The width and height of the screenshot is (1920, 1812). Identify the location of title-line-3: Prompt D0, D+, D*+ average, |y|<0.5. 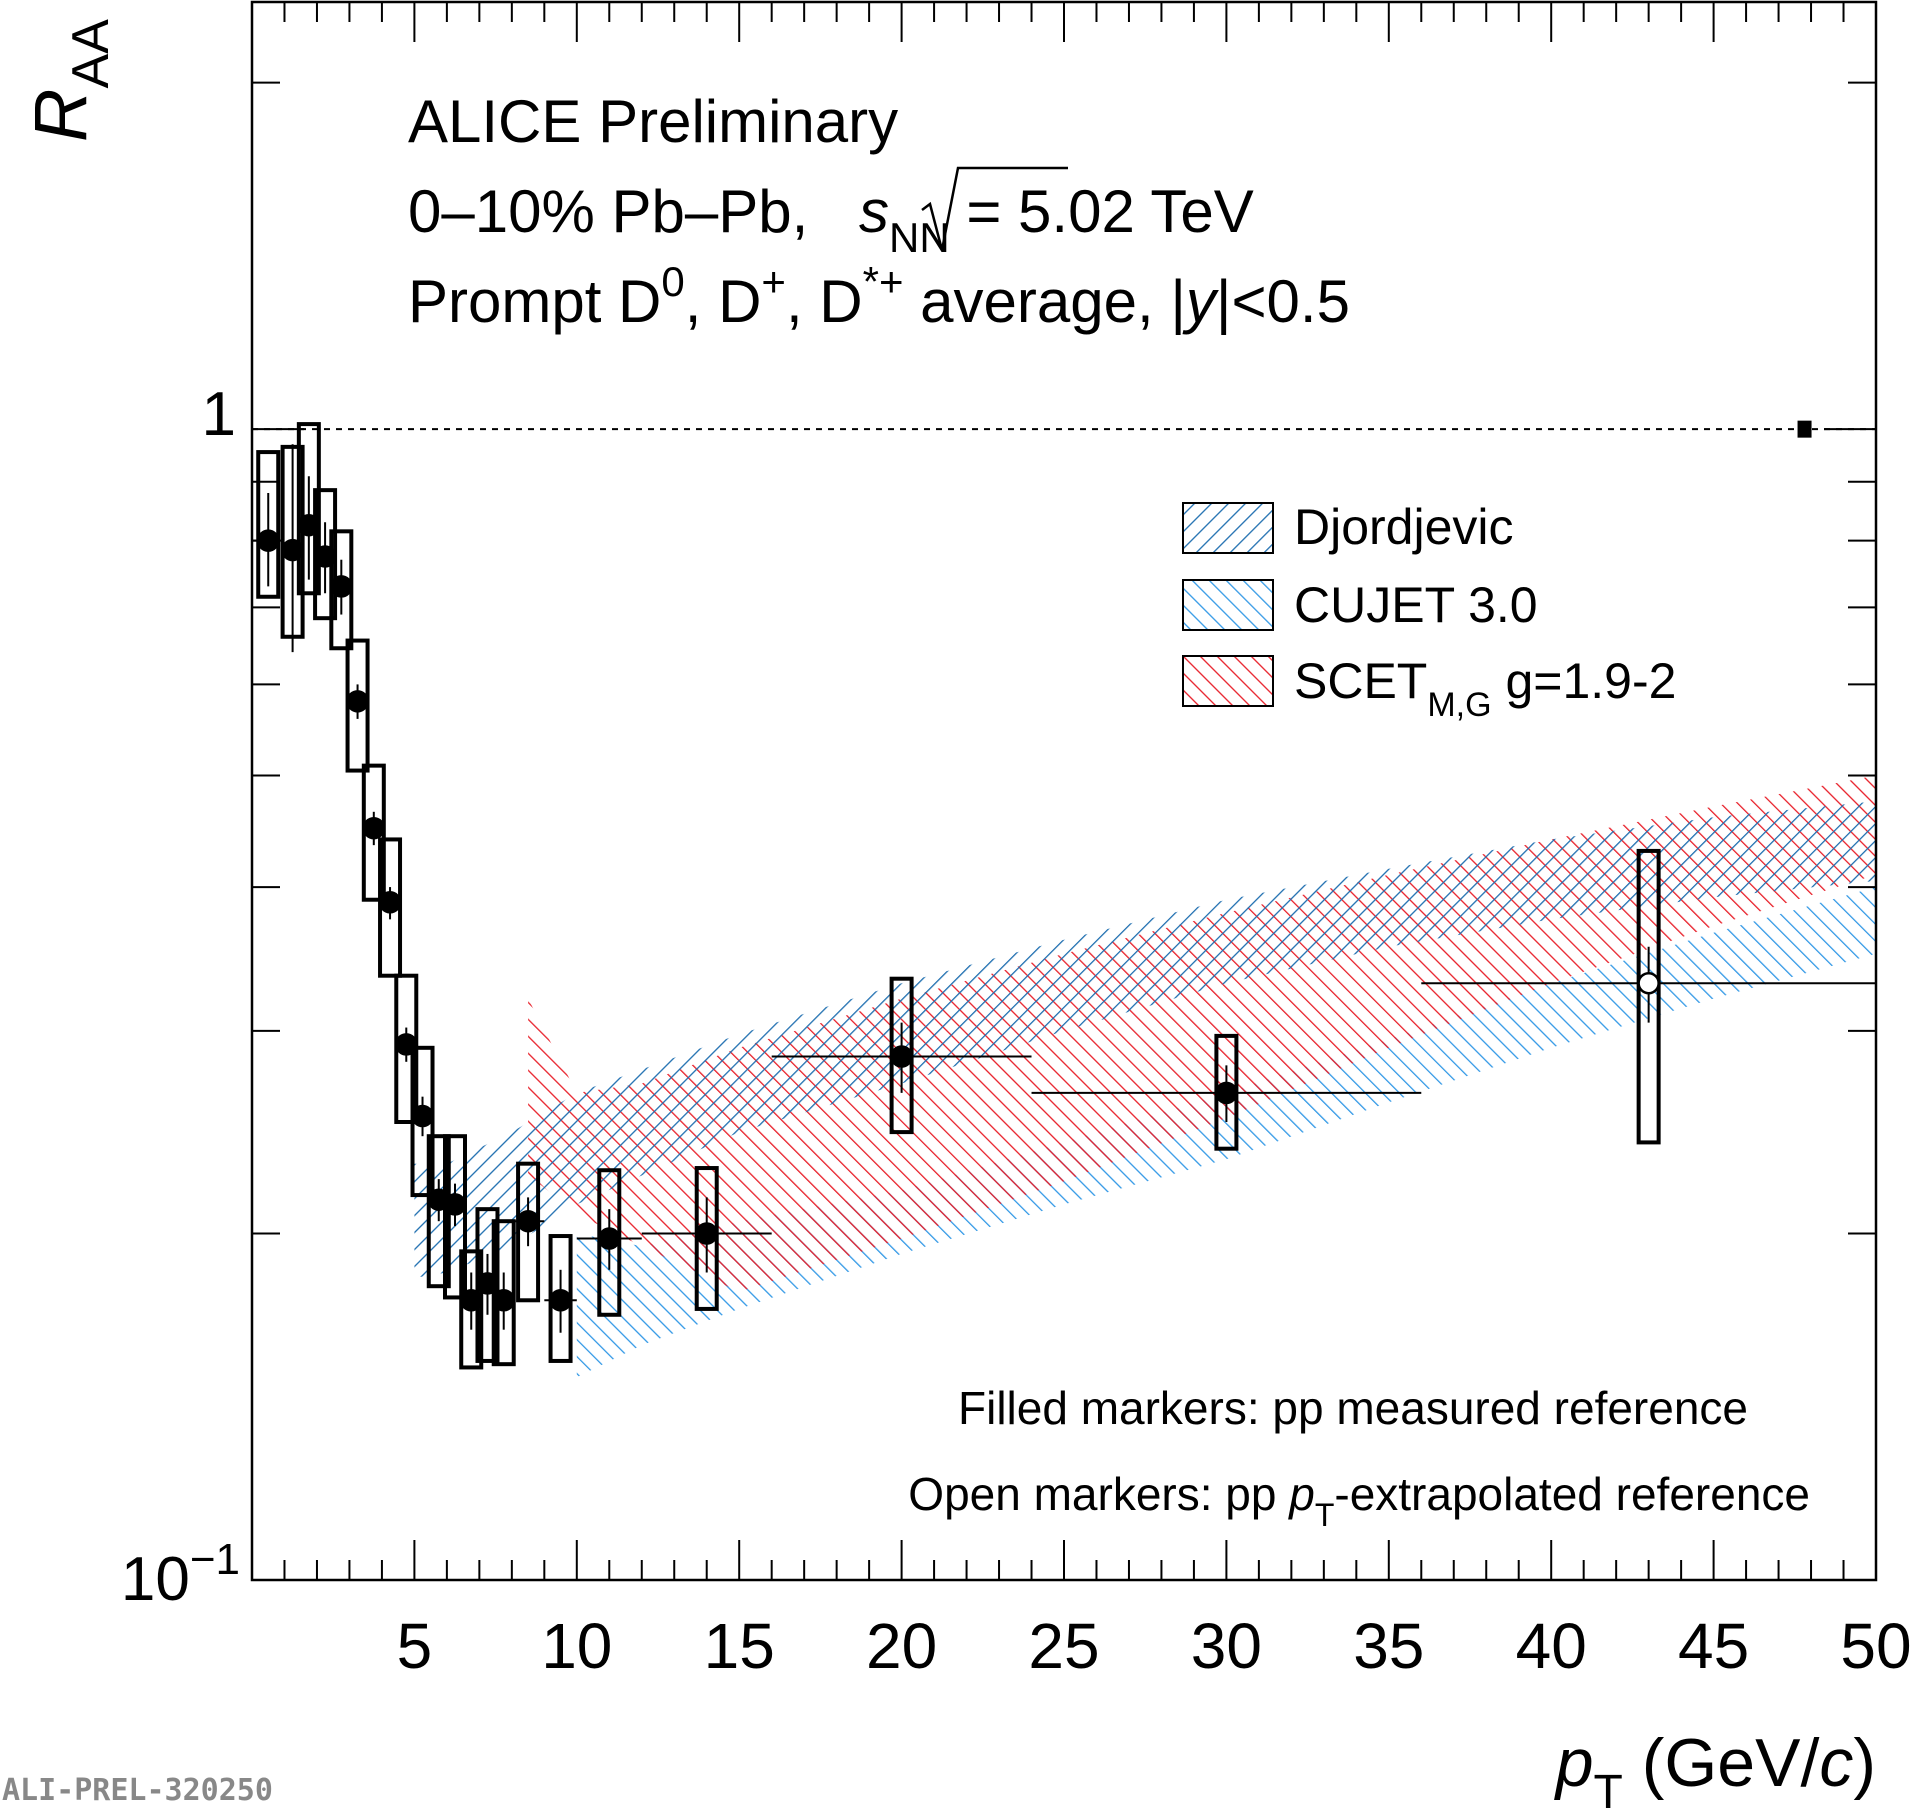
(879, 296).